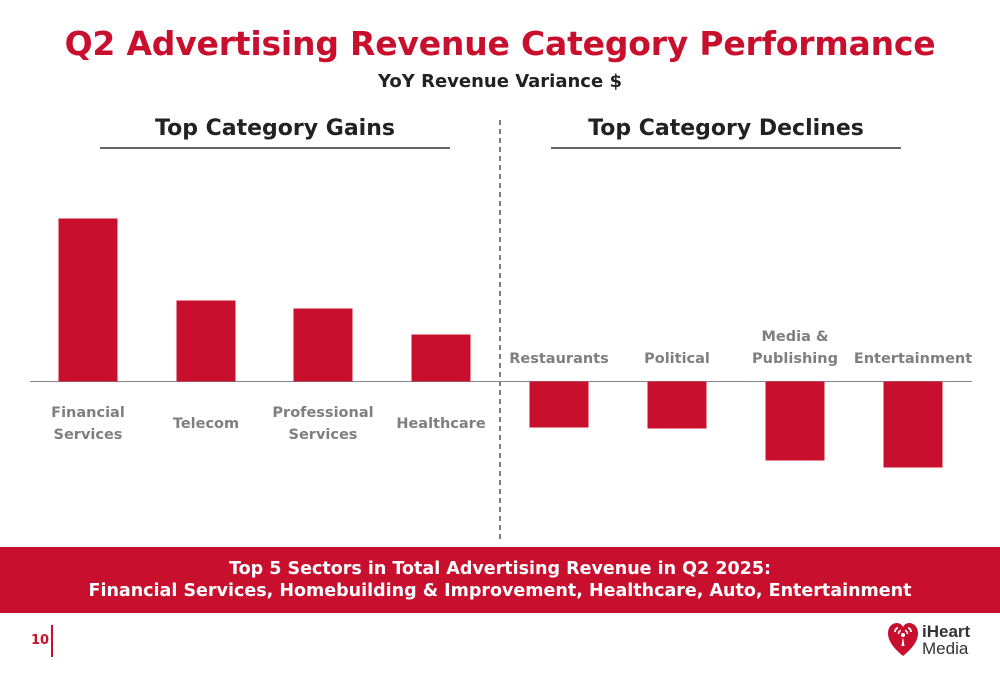 The width and height of the screenshot is (1000, 685). I want to click on bar-media-publishing, so click(795, 421).